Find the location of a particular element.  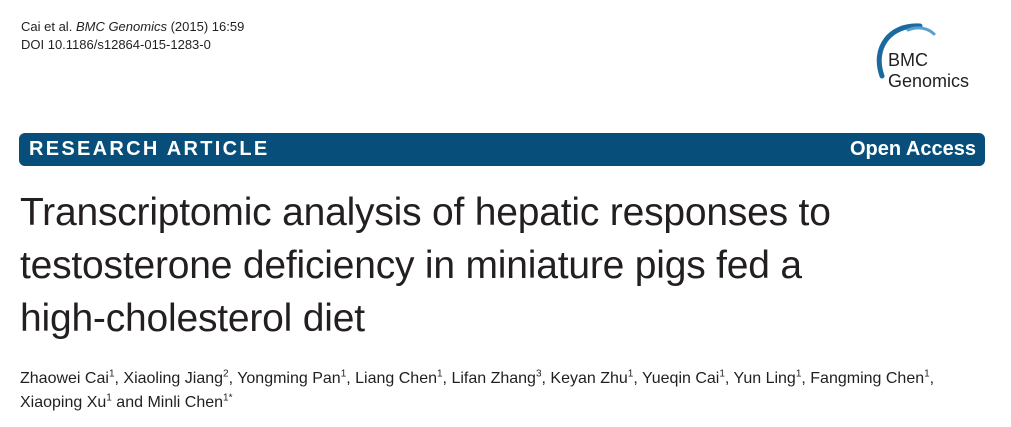

author: Keyan Zhu1 is located at coordinates (592, 377).